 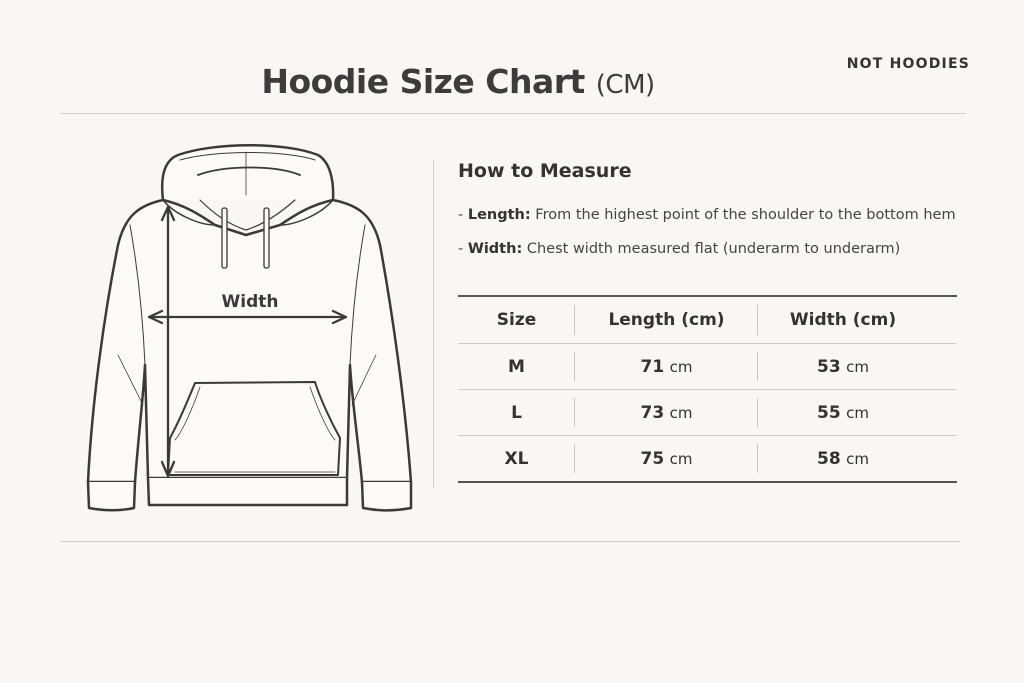 I want to click on cell-size: XL, so click(x=516, y=458).